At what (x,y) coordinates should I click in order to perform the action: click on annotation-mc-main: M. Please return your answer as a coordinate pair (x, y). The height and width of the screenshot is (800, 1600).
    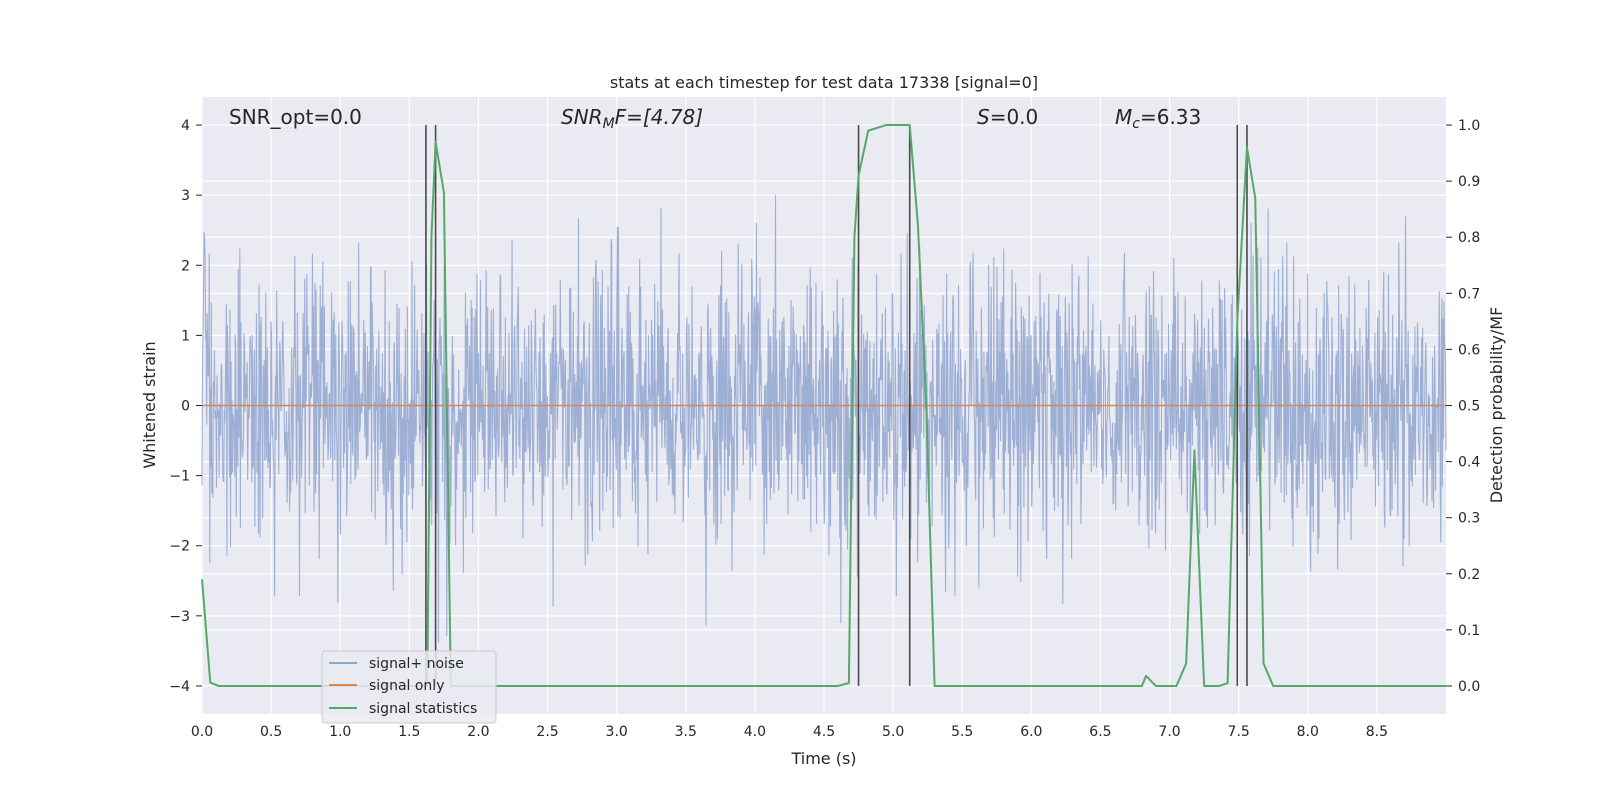
    Looking at the image, I should click on (1123, 117).